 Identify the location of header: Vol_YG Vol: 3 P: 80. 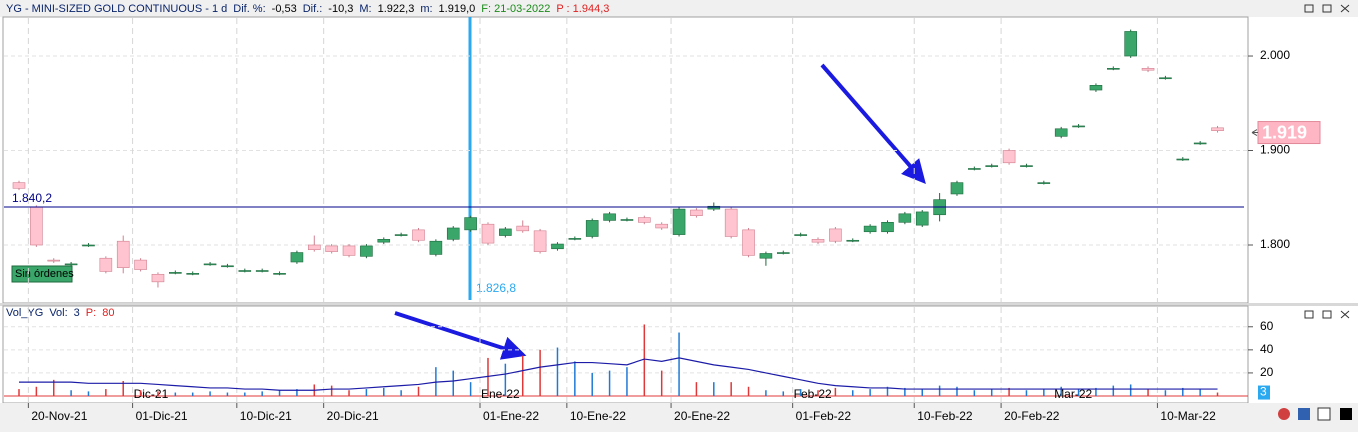
(60, 313).